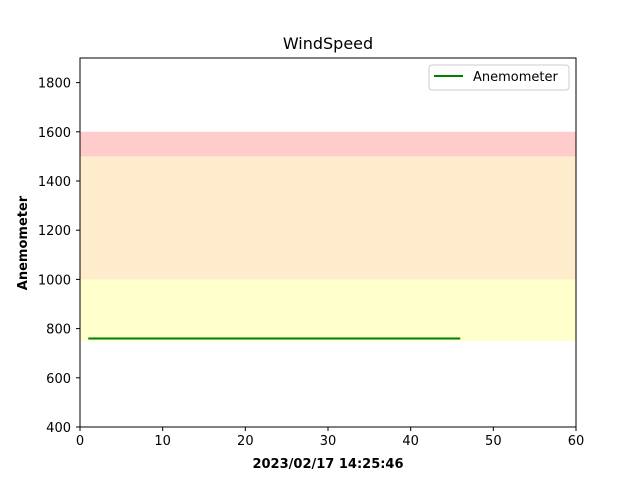 The width and height of the screenshot is (640, 480). I want to click on x-tick-label: 60, so click(576, 441).